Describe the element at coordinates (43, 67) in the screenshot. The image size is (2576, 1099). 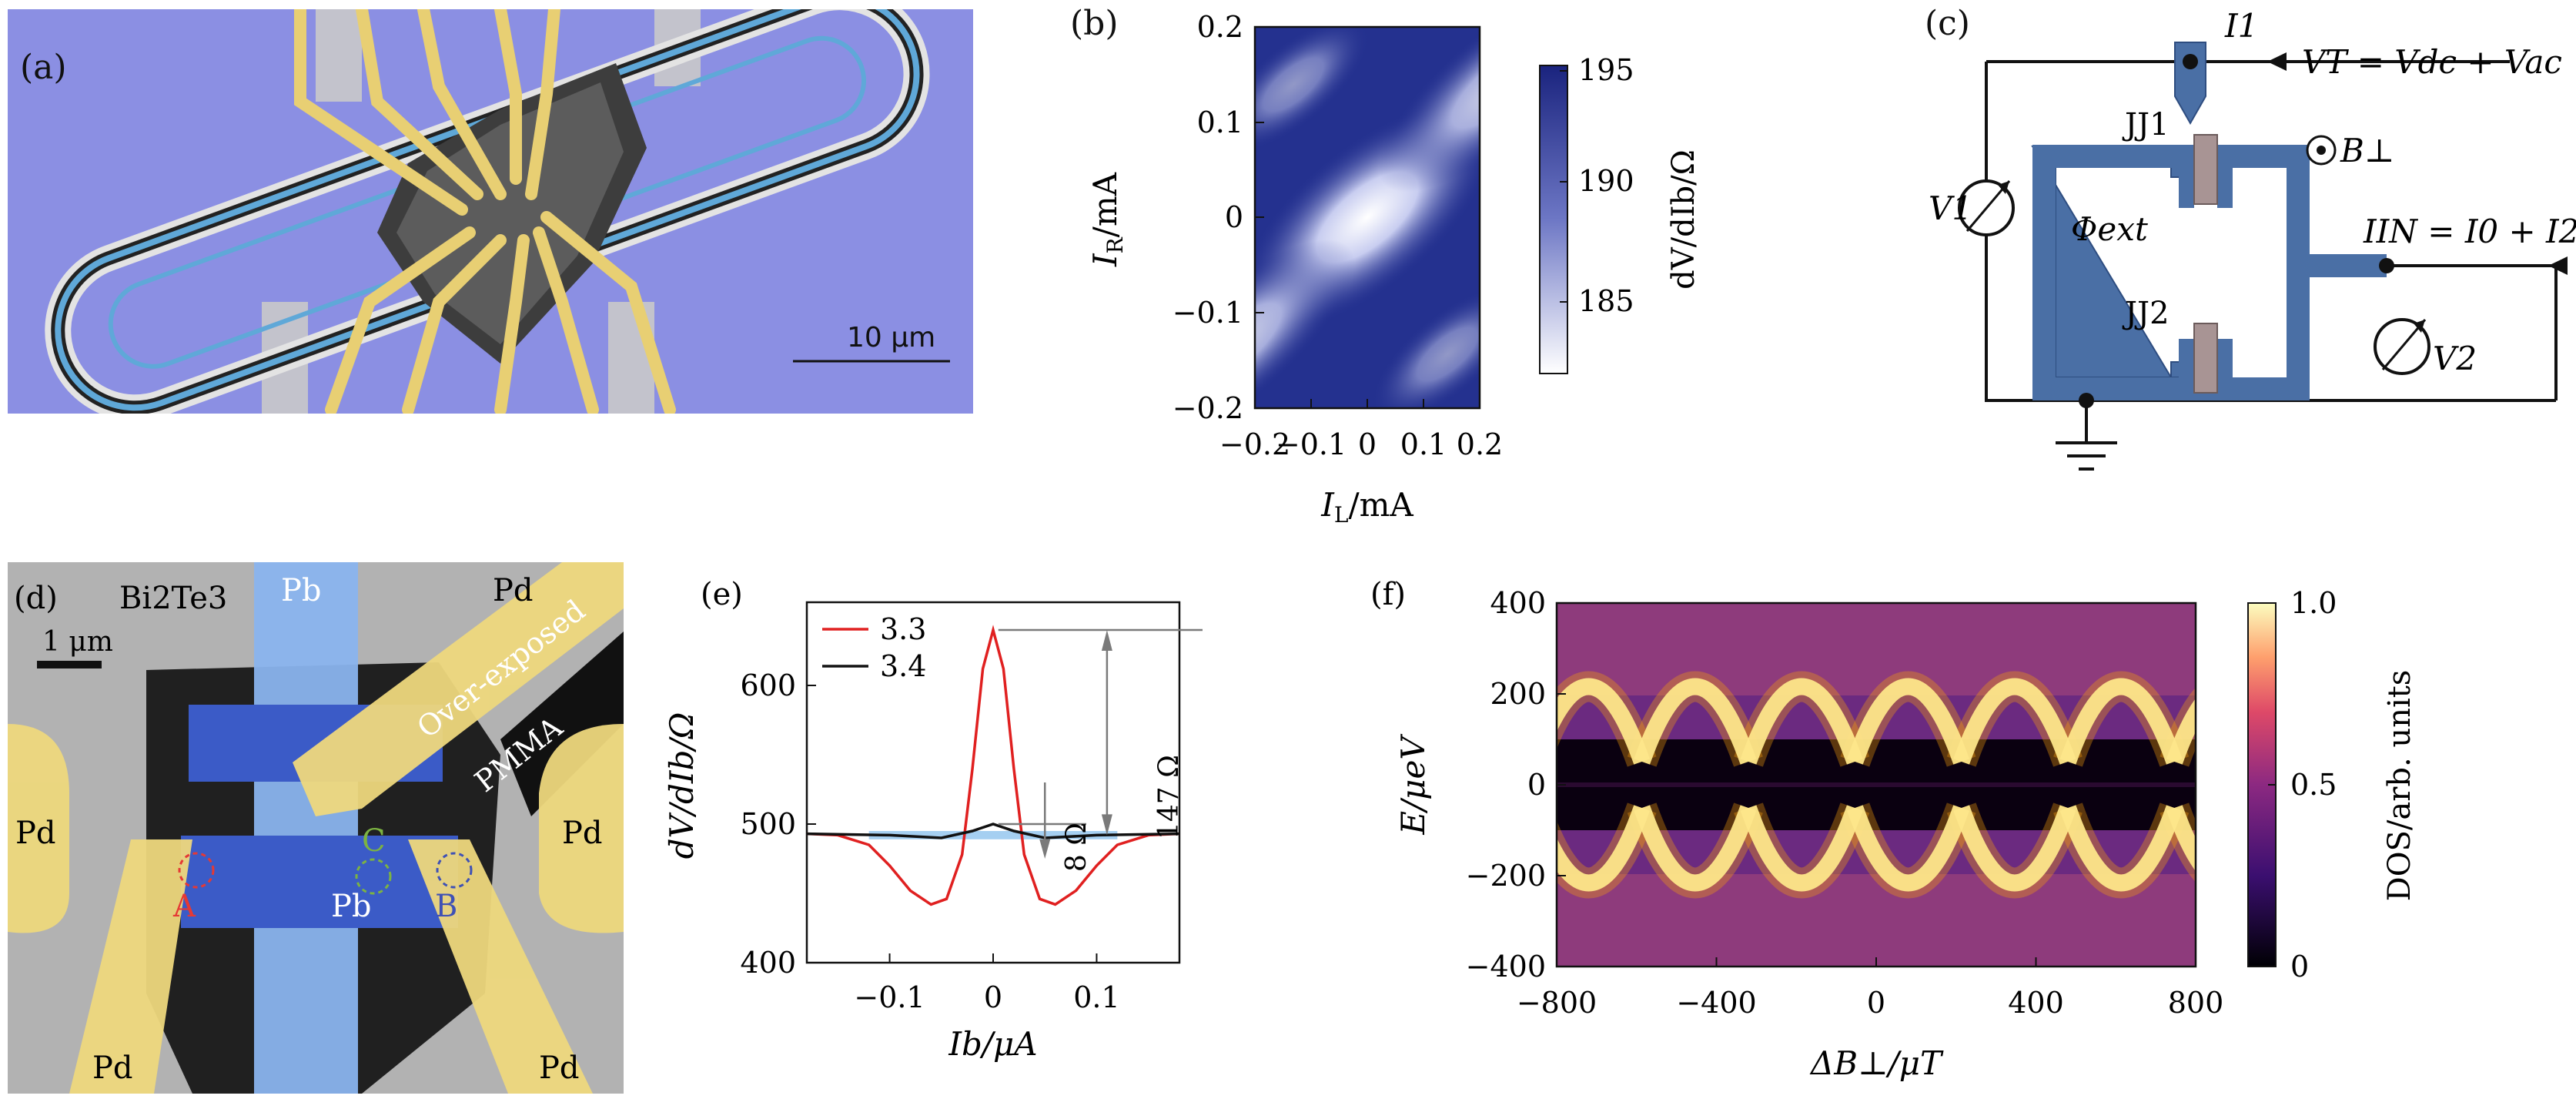
I see `panel-a-label: (a)` at that location.